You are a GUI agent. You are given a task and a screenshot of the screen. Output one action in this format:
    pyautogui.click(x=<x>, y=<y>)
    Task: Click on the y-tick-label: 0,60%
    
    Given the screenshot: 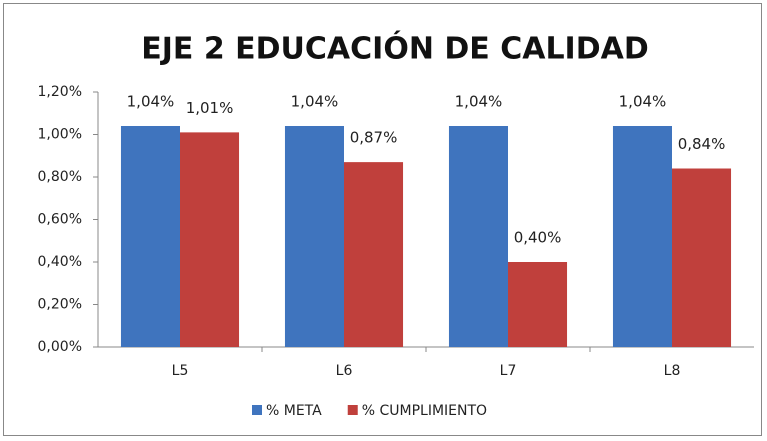 What is the action you would take?
    pyautogui.click(x=60, y=220)
    